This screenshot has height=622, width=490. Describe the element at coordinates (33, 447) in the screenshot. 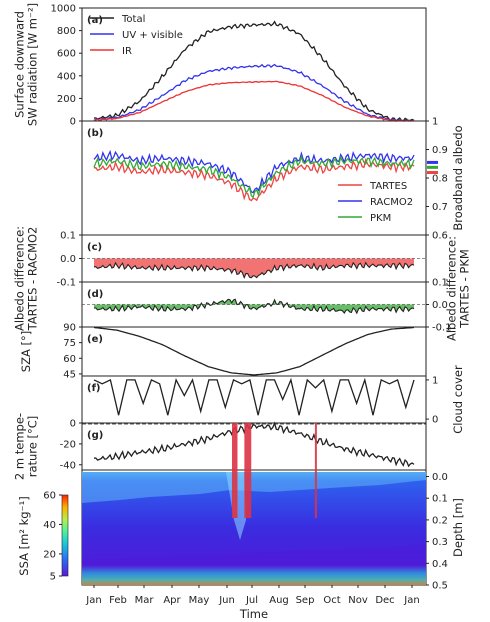

I see `axis-label: rature [°C]` at that location.